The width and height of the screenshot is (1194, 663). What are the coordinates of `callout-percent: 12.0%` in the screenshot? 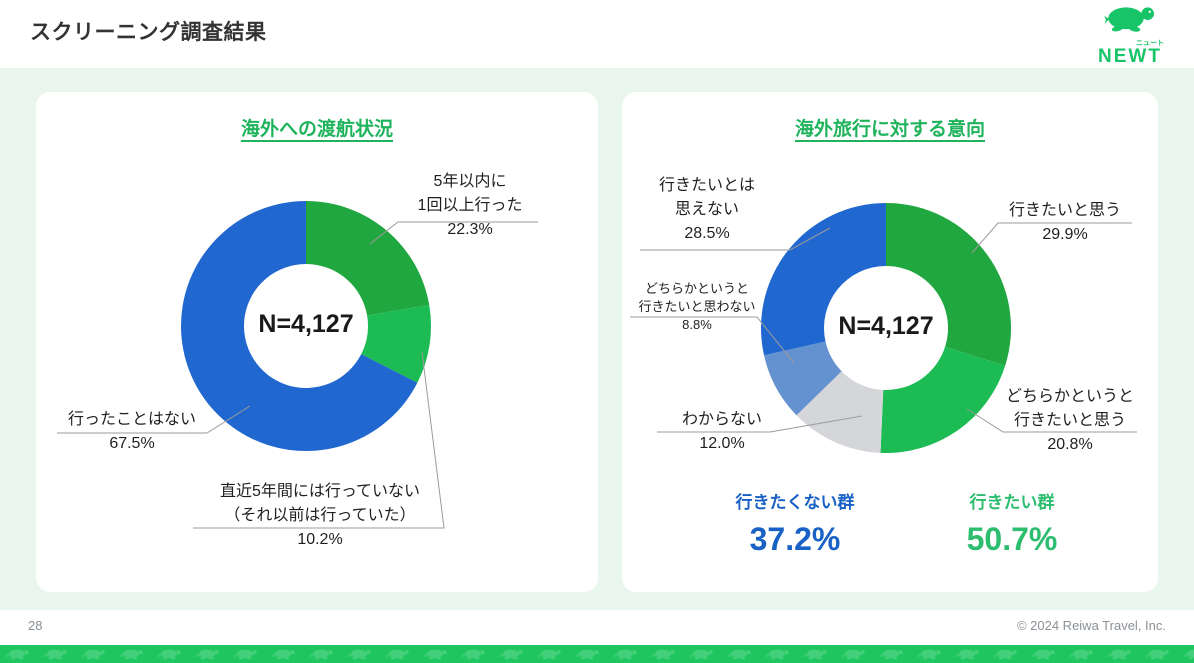 It's located at (722, 443).